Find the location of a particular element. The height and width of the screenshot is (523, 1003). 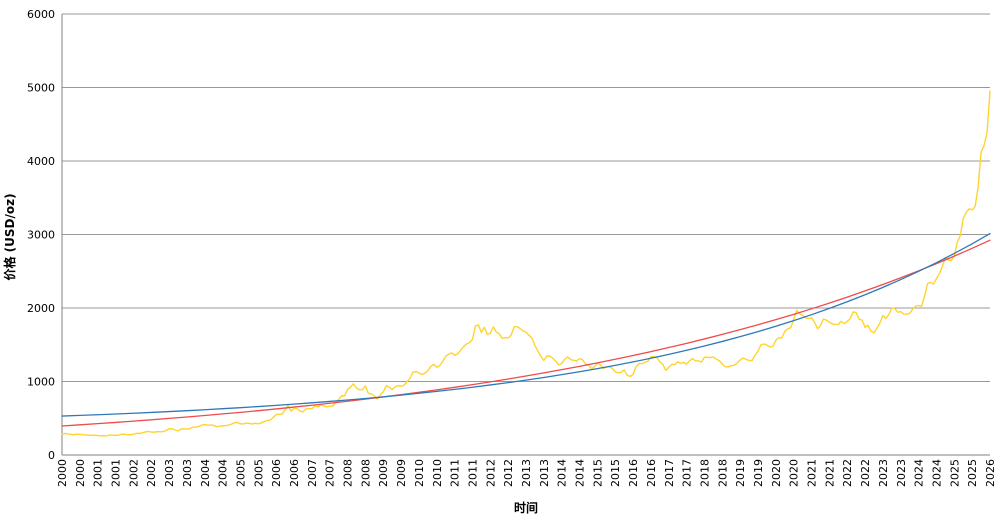

y-tick-label: 1000 is located at coordinates (41, 382).